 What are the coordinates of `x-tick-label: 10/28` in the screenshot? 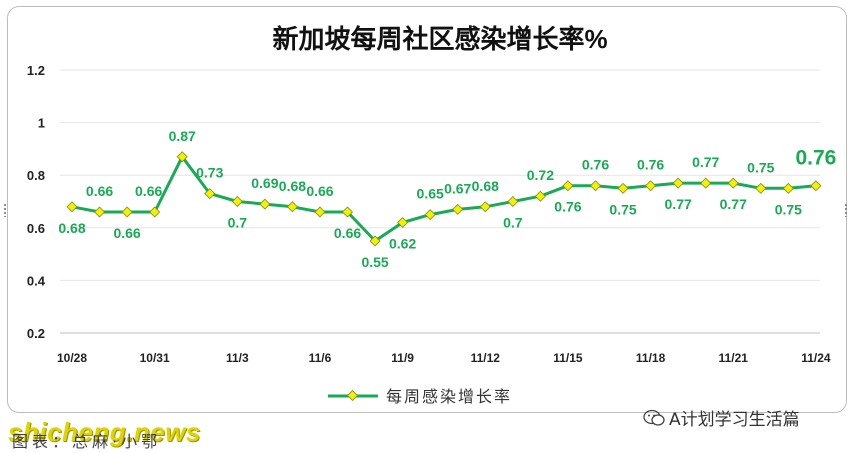 It's located at (72, 358).